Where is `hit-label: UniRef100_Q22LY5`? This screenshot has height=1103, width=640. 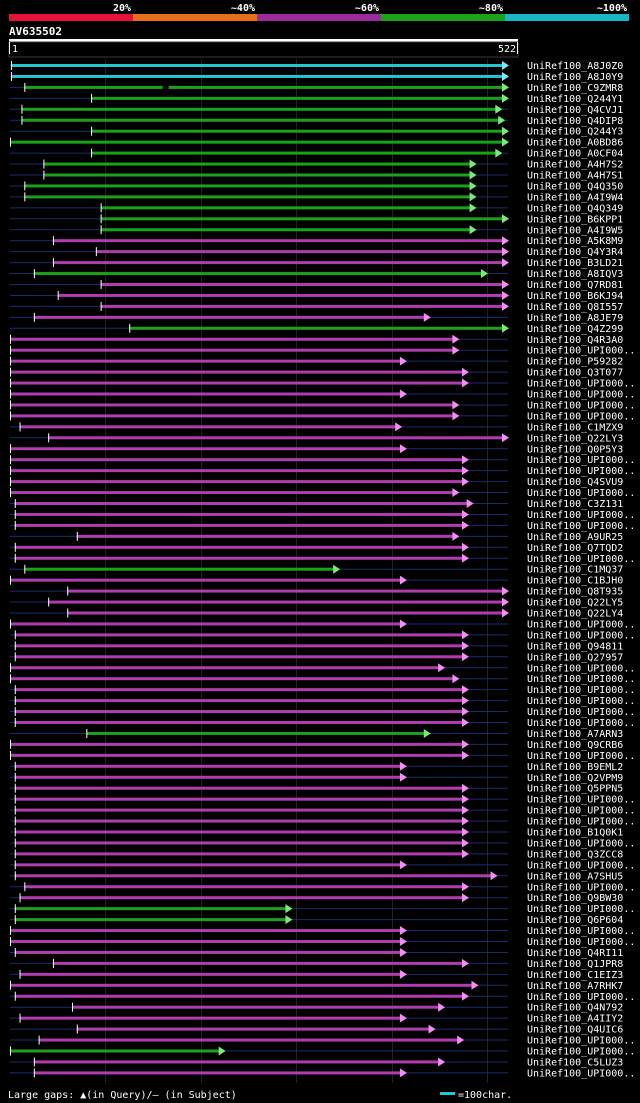 hit-label: UniRef100_Q22LY5 is located at coordinates (575, 603).